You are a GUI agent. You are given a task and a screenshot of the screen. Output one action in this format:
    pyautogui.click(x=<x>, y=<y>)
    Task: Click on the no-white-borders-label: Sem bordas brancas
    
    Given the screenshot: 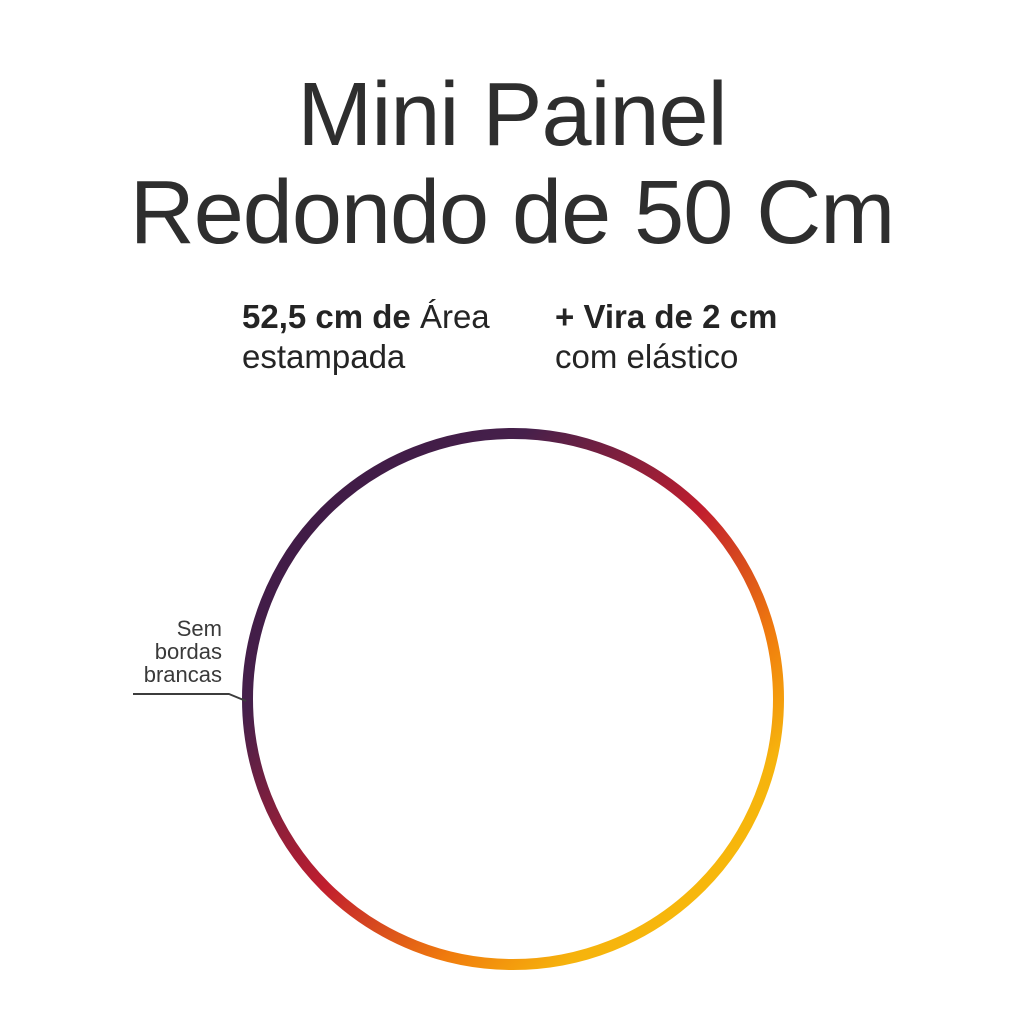 What is the action you would take?
    pyautogui.click(x=157, y=651)
    